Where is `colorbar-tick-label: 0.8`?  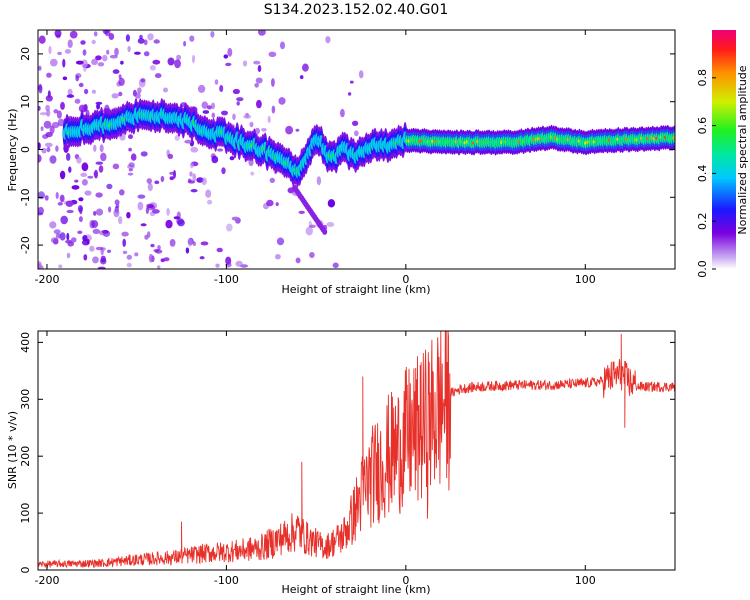
colorbar-tick-label: 0.8 is located at coordinates (702, 78).